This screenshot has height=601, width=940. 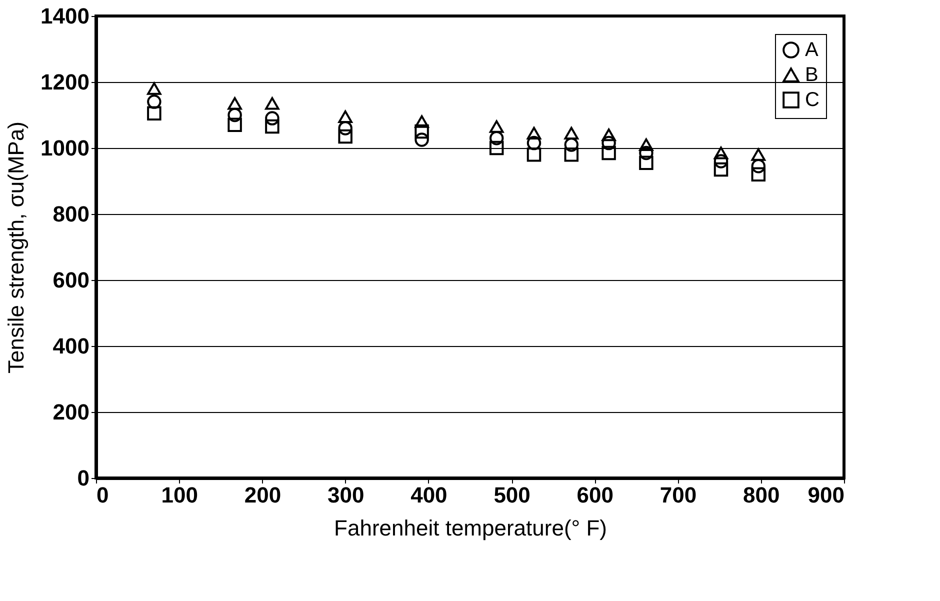 I want to click on x-tick-label: 300, so click(x=345, y=495).